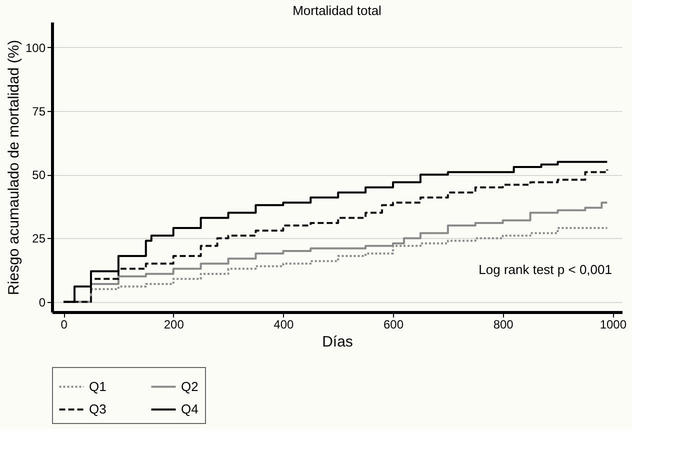 This screenshot has width=679, height=461. What do you see at coordinates (39, 239) in the screenshot?
I see `y-tick-label: 25` at bounding box center [39, 239].